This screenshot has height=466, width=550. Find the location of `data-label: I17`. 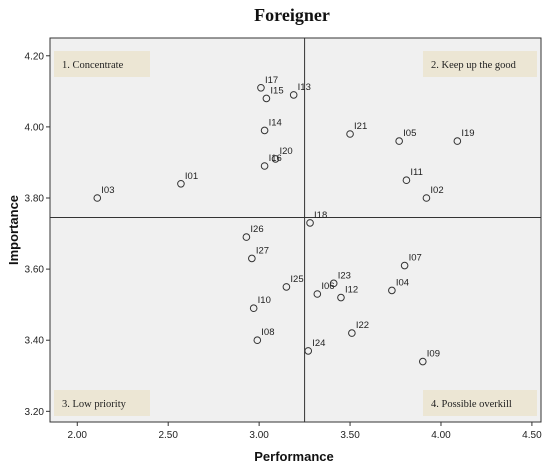

data-label: I17 is located at coordinates (271, 80).